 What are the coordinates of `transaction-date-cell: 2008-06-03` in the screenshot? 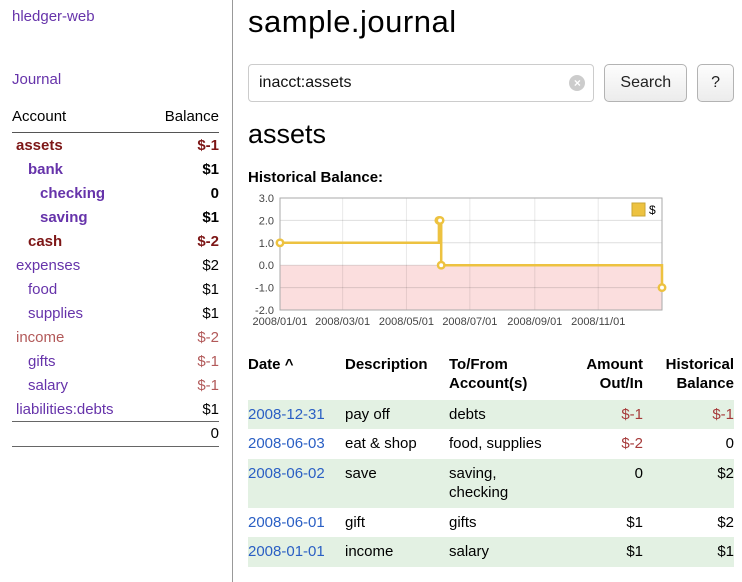 It's located at (296, 444).